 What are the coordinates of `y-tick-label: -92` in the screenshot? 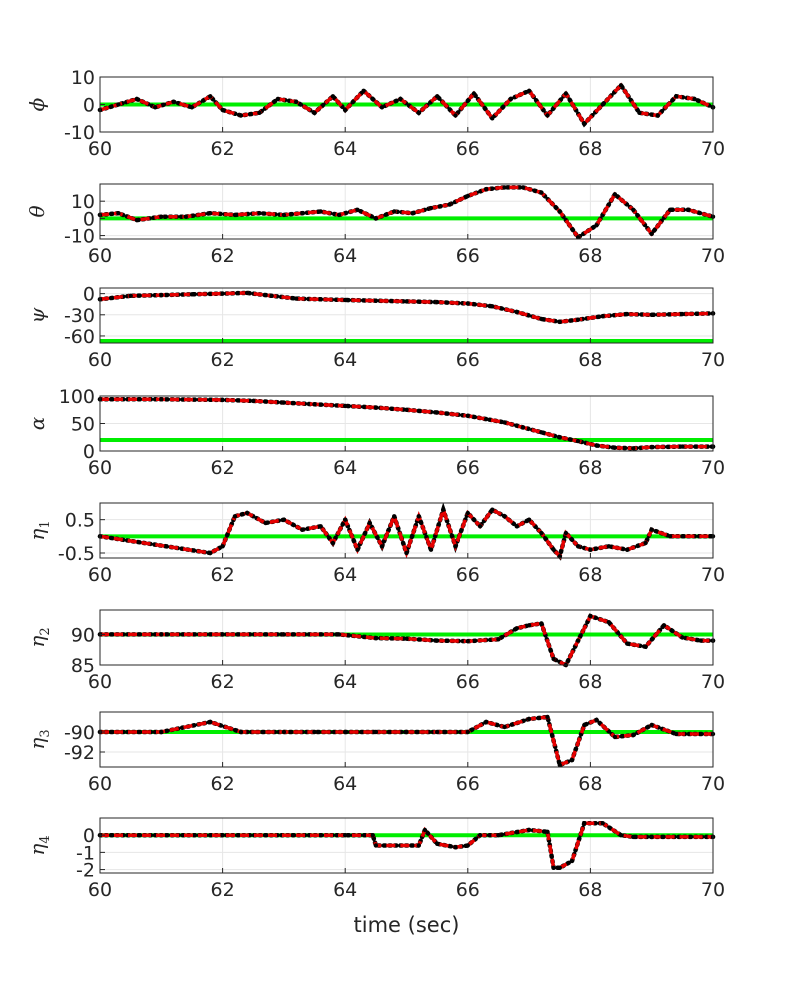 It's located at (79, 753).